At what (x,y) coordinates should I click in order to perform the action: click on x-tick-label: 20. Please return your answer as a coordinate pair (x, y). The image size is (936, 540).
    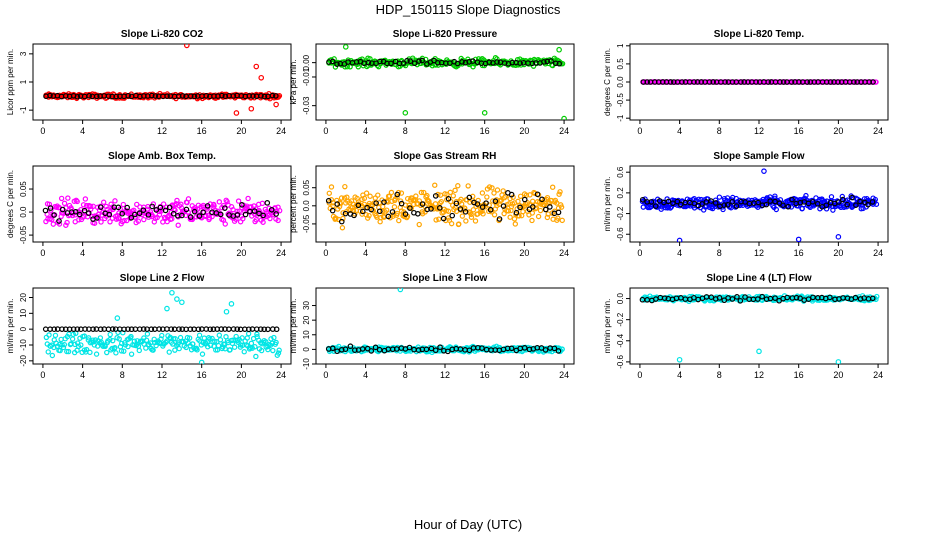
    Looking at the image, I should click on (241, 375).